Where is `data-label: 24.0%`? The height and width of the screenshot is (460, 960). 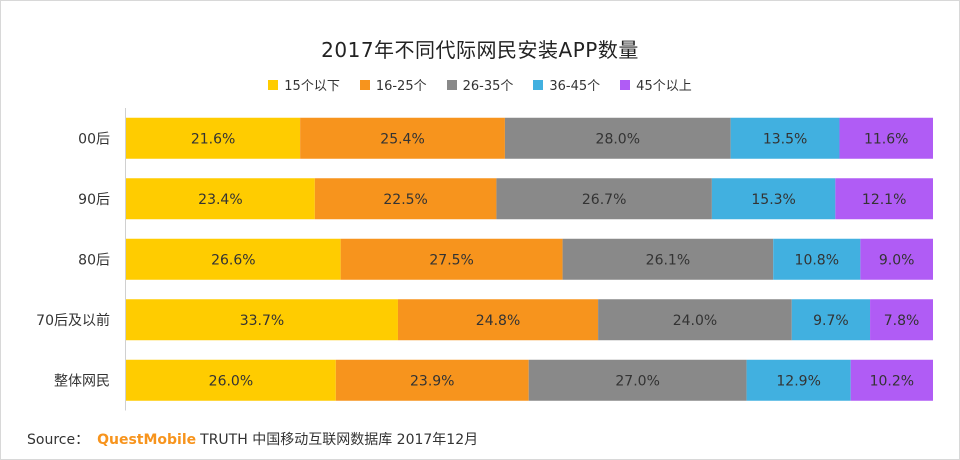
data-label: 24.0% is located at coordinates (695, 321).